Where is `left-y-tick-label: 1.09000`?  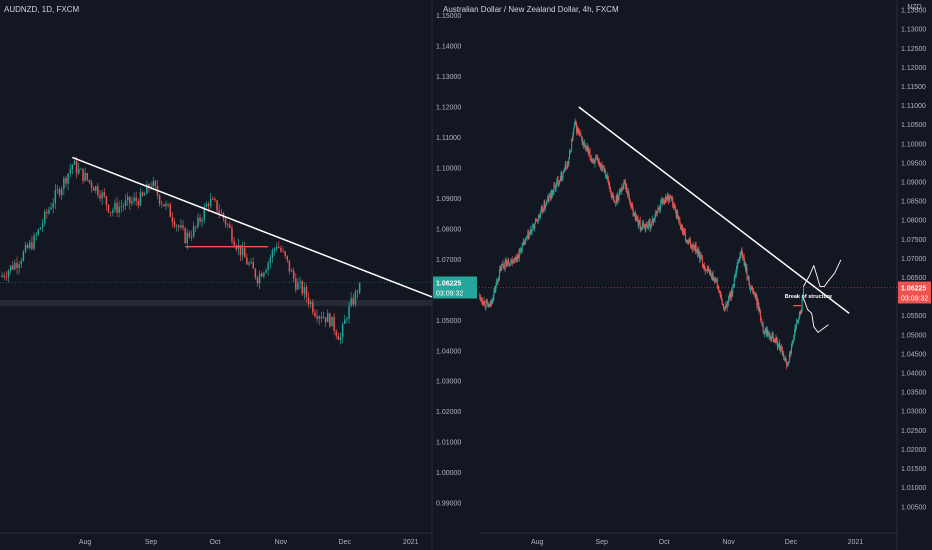
left-y-tick-label: 1.09000 is located at coordinates (448, 199).